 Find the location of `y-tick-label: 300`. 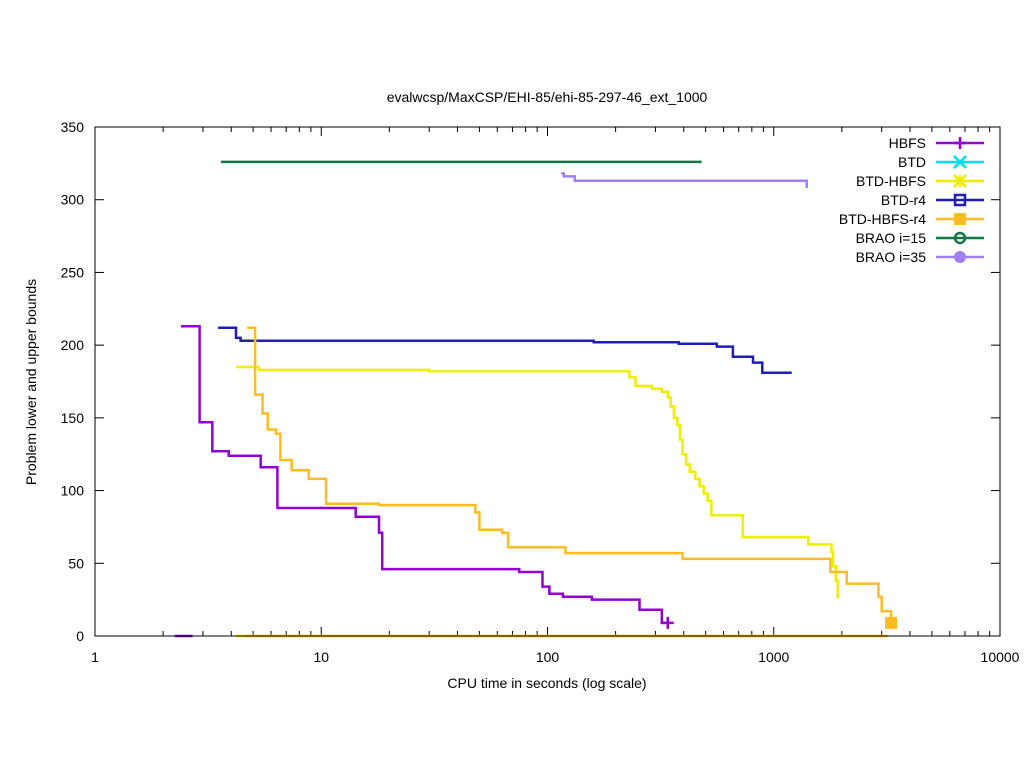

y-tick-label: 300 is located at coordinates (73, 200).